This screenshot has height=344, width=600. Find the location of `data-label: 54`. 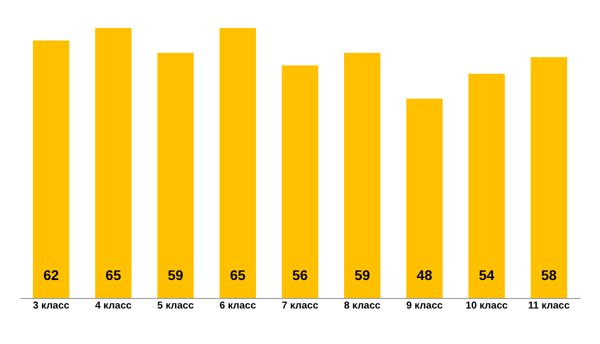

data-label: 54 is located at coordinates (486, 275).